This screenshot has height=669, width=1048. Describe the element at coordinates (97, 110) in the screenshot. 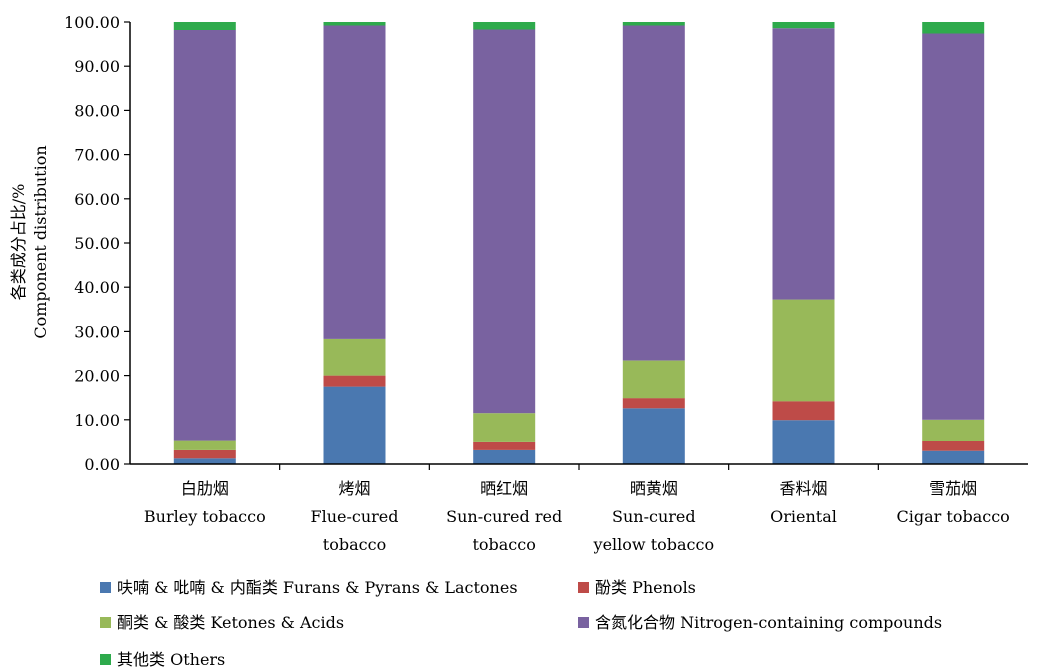

I see `y-tick-label: 80.00` at that location.